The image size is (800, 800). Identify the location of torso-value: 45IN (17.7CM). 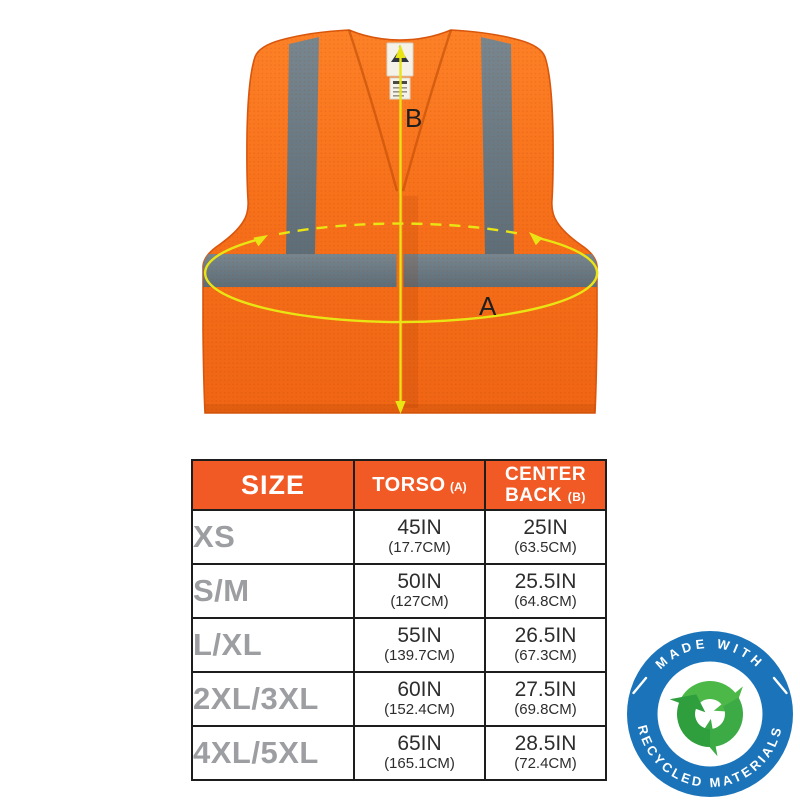
(419, 537).